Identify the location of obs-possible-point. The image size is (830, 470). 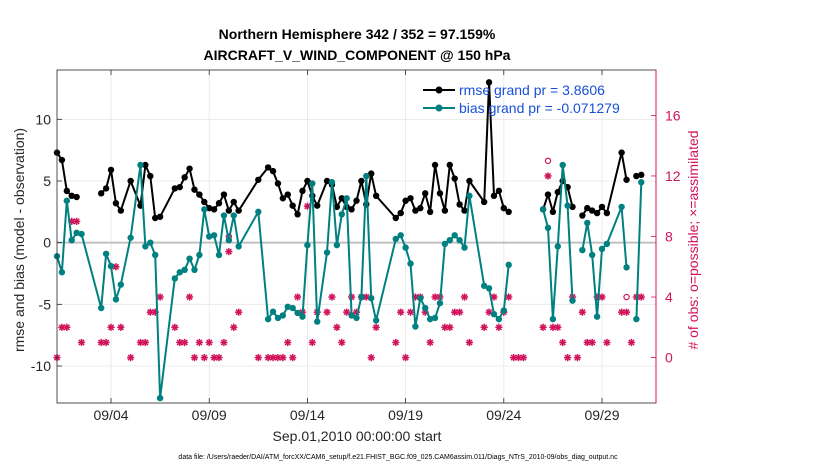
(548, 161).